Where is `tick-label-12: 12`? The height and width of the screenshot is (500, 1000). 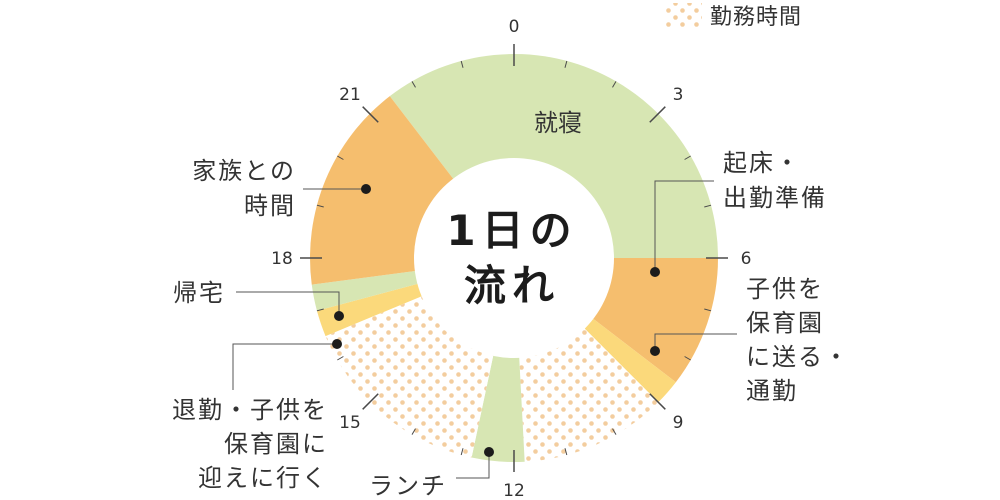
tick-label-12: 12 is located at coordinates (514, 490).